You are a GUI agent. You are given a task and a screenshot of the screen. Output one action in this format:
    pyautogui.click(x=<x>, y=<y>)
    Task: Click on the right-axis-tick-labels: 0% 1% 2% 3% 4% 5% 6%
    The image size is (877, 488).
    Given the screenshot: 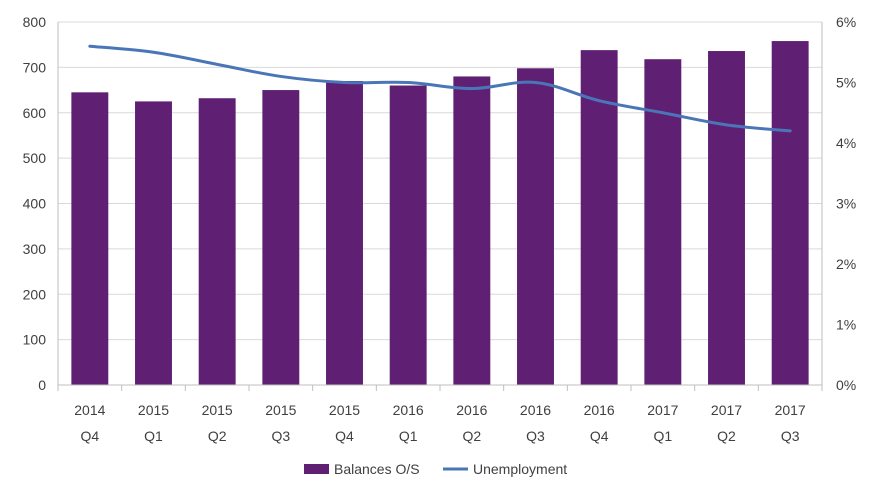 What is the action you would take?
    pyautogui.click(x=846, y=203)
    